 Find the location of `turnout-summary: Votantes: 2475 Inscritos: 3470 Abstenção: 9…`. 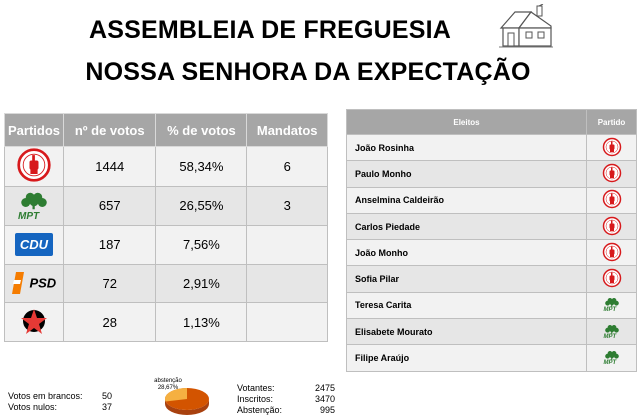

turnout-summary: Votantes: 2475 Inscritos: 3470 Abstenção: 9… is located at coordinates (286, 399).